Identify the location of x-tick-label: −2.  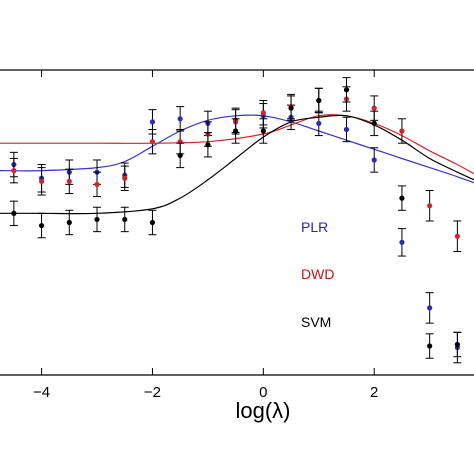
(152, 392).